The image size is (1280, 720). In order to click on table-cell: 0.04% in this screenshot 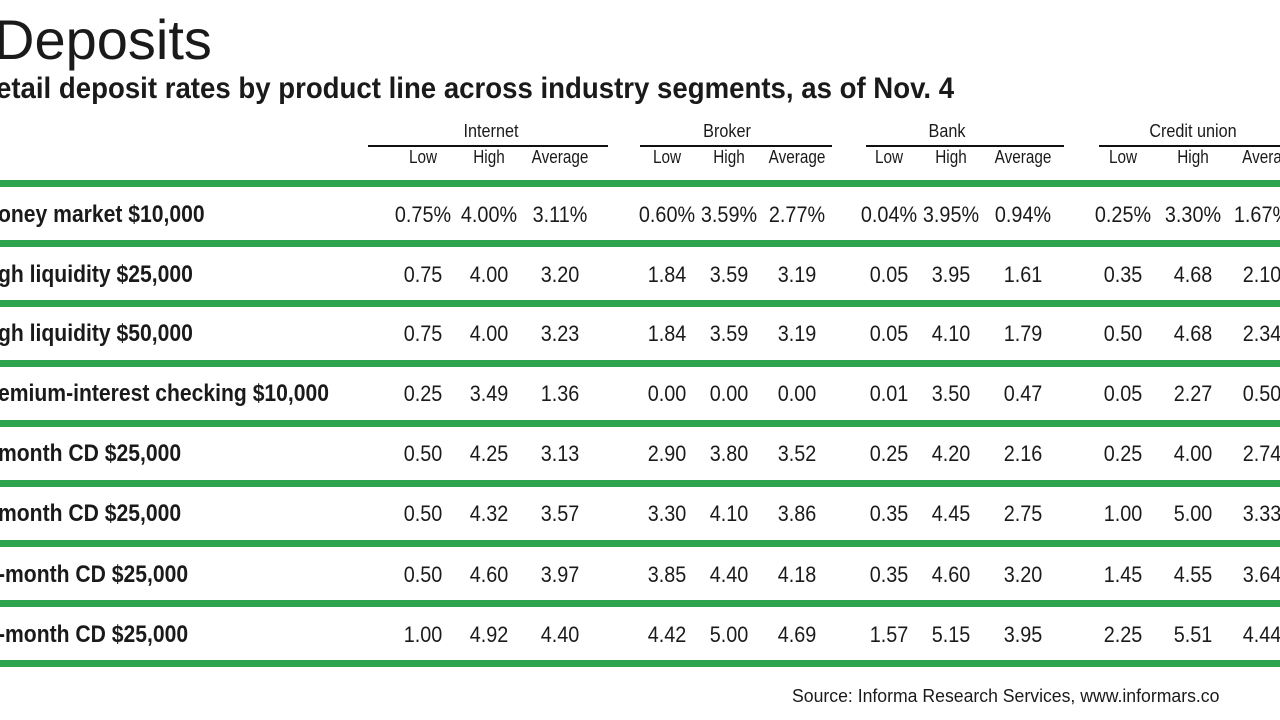, I will do `click(889, 214)`.